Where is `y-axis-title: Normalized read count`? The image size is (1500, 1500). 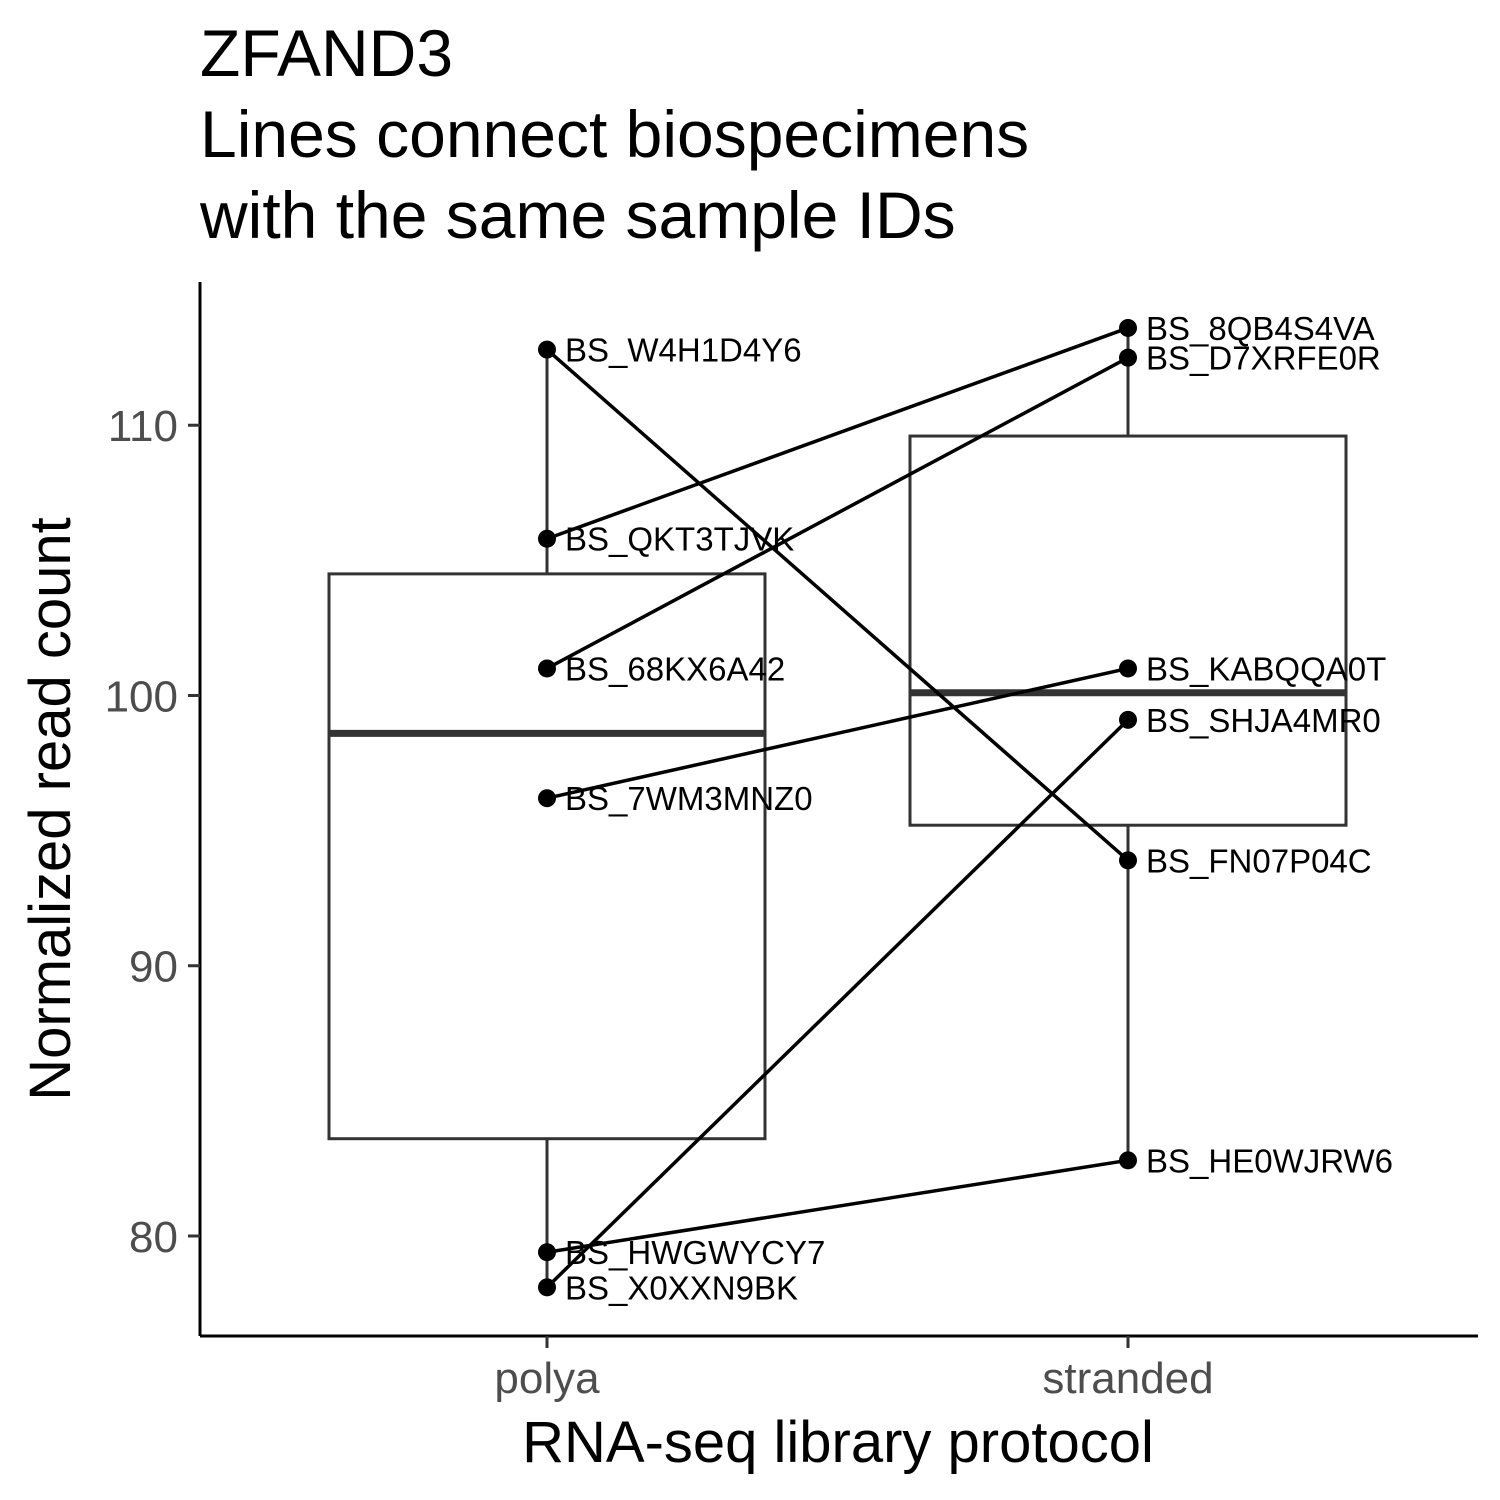
y-axis-title: Normalized read count is located at coordinates (50, 809).